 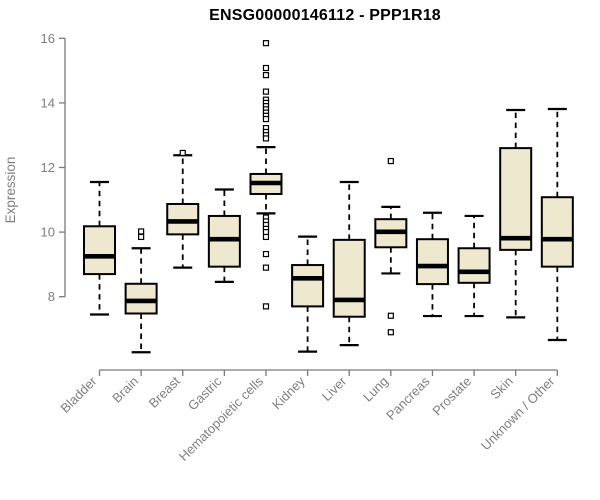 I want to click on x-tick-label-kidney: Kidney, so click(x=288, y=392).